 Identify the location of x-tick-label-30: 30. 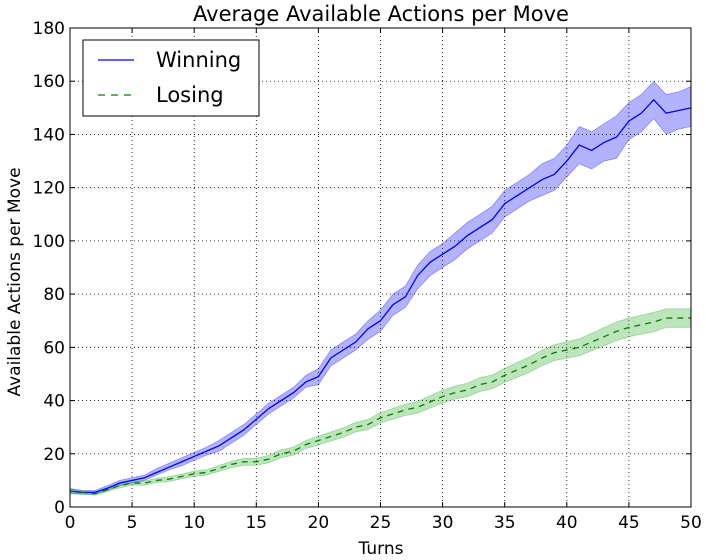
(443, 523).